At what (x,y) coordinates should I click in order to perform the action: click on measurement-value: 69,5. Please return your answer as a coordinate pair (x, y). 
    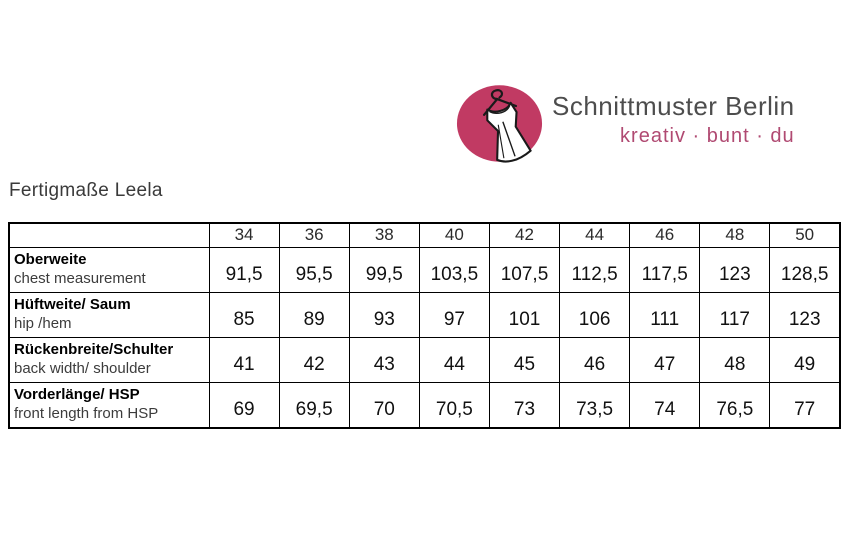
    Looking at the image, I should click on (314, 404).